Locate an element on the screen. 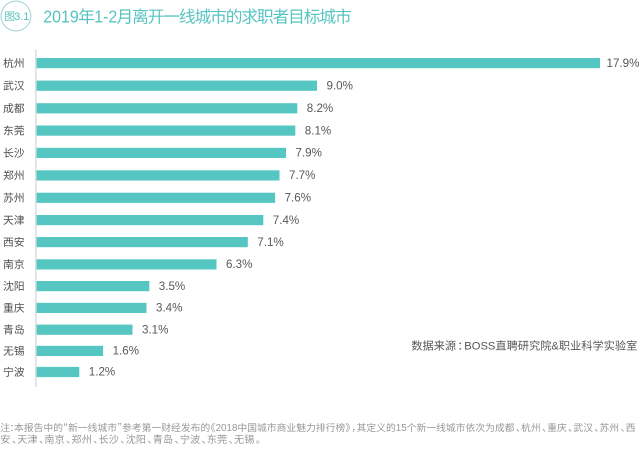  svg-text: 8.2% is located at coordinates (320, 108).